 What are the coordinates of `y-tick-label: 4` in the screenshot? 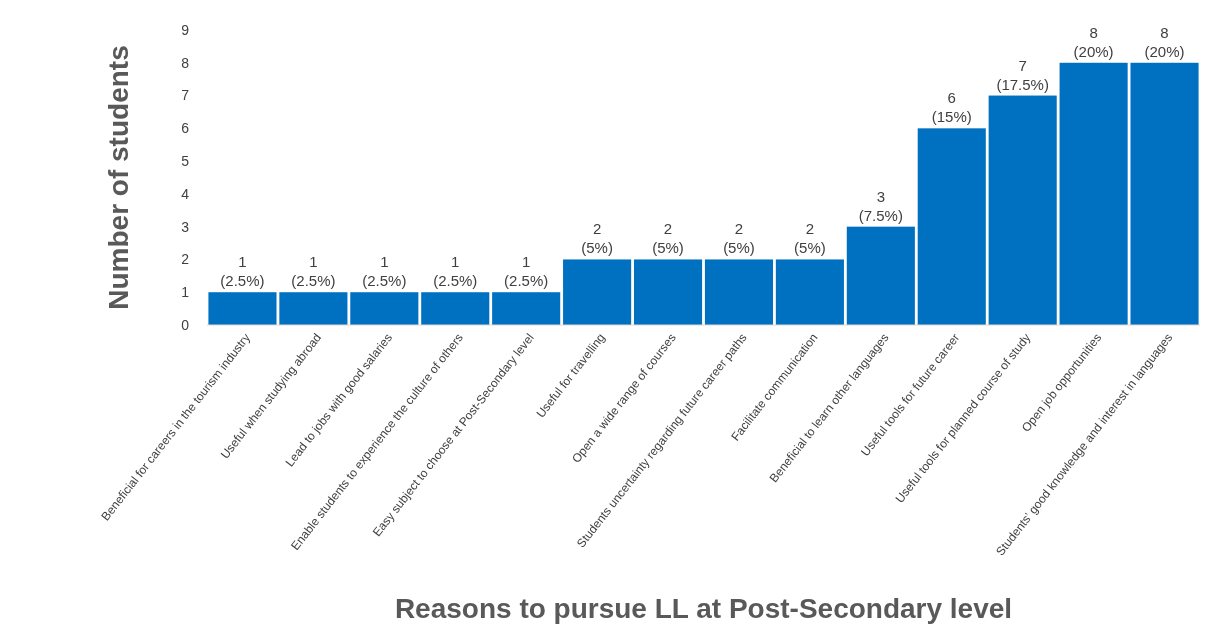 It's located at (185, 193).